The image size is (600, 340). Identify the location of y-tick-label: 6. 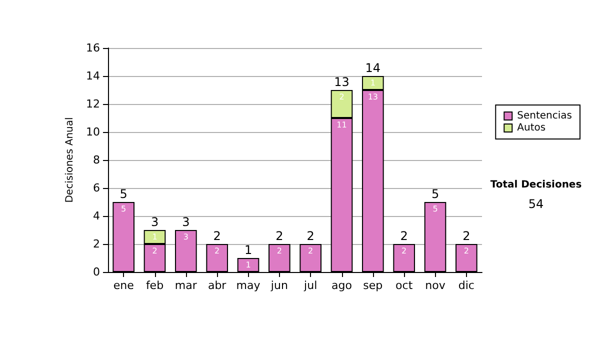
(96, 188).